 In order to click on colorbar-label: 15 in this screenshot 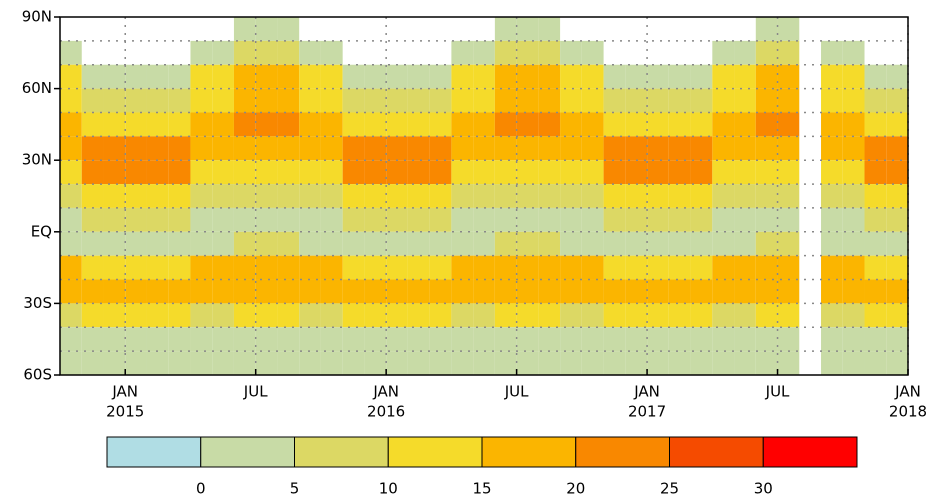, I will do `click(481, 489)`.